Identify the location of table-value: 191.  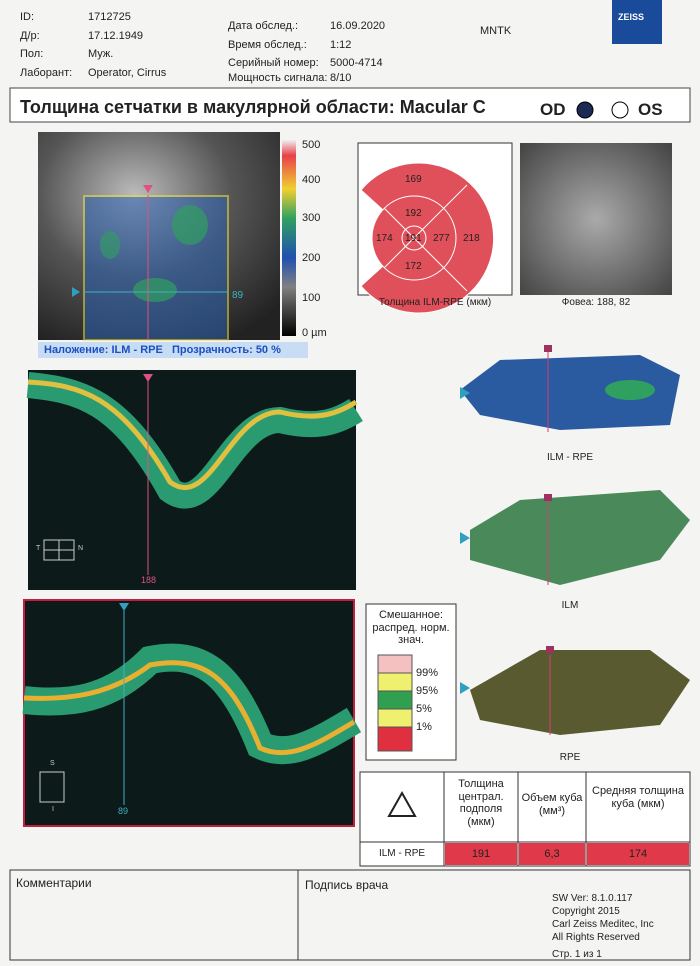
(481, 854).